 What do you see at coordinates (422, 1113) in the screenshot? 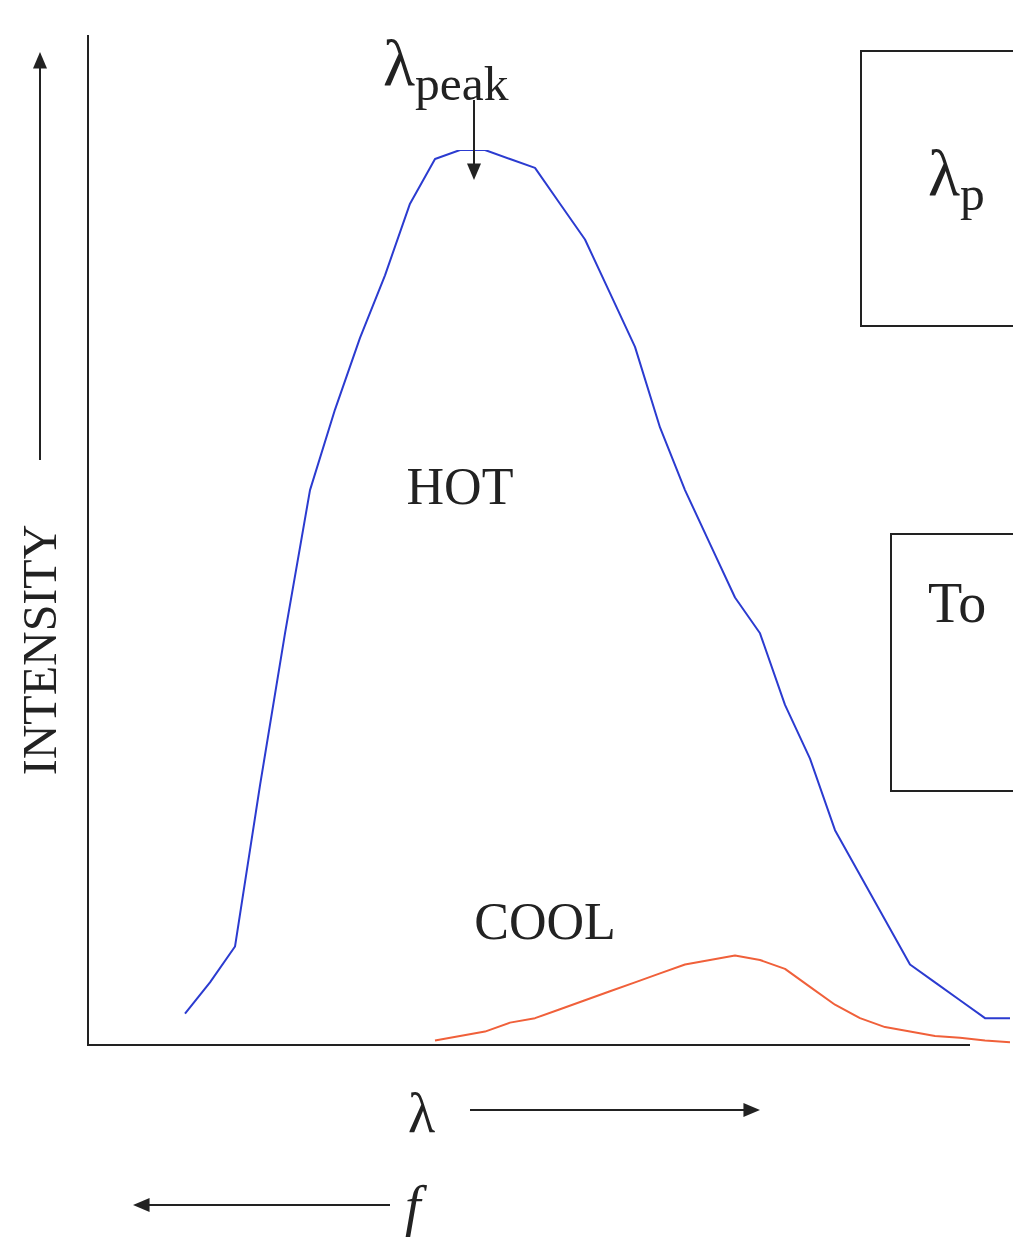
I see `x-axis-title: λ` at bounding box center [422, 1113].